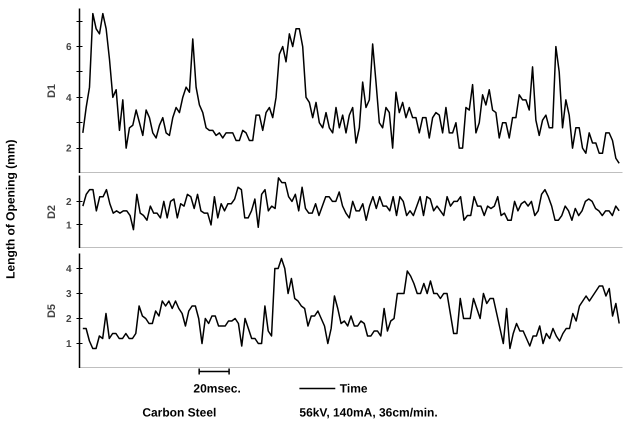 This screenshot has width=626, height=422. Describe the element at coordinates (52, 212) in the screenshot. I see `y-axis-title: D2` at that location.